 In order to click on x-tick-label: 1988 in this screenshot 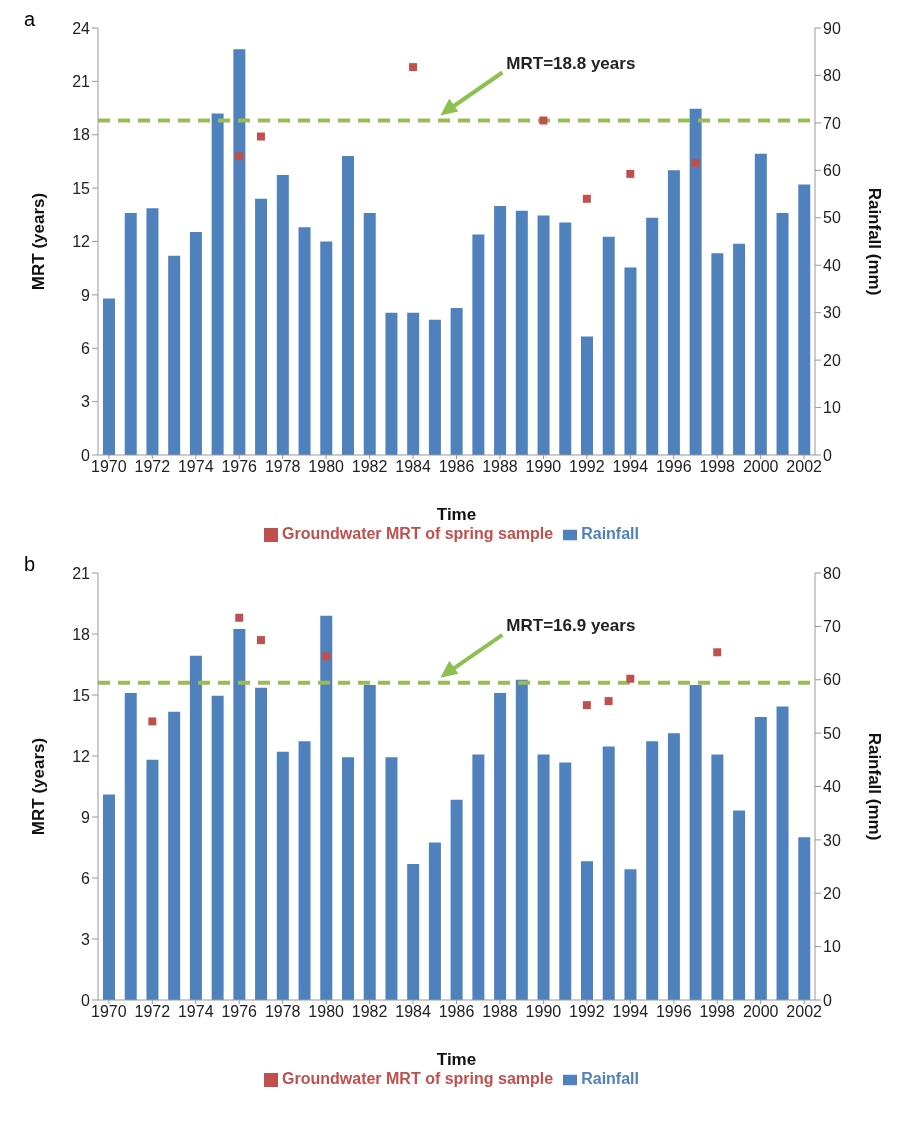, I will do `click(500, 467)`.